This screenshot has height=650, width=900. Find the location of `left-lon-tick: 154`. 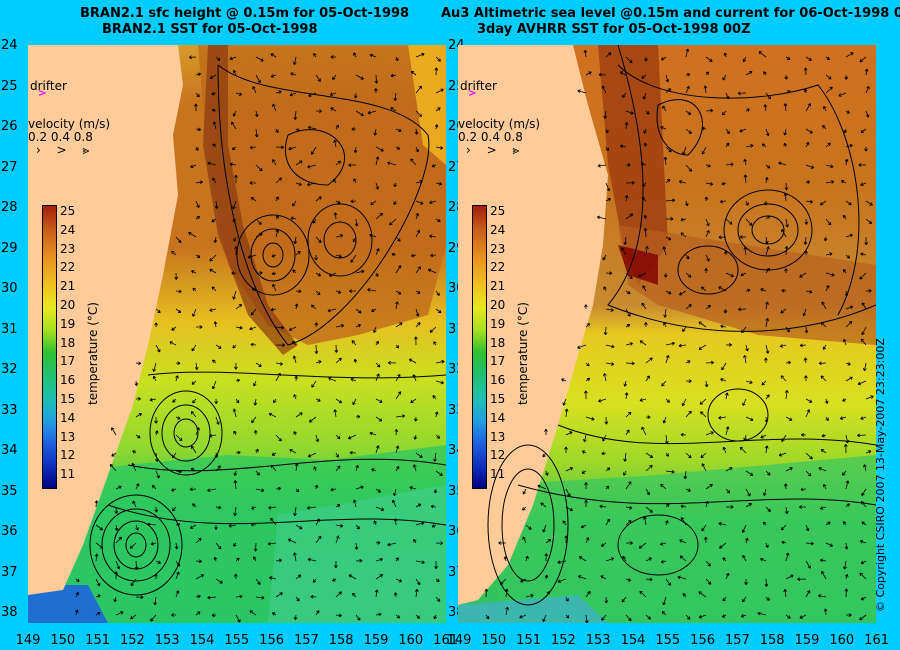

left-lon-tick: 154 is located at coordinates (202, 640).